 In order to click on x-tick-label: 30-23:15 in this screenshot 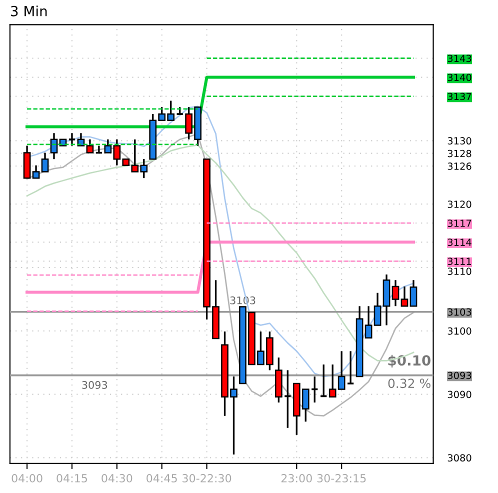, I will do `click(341, 478)`.